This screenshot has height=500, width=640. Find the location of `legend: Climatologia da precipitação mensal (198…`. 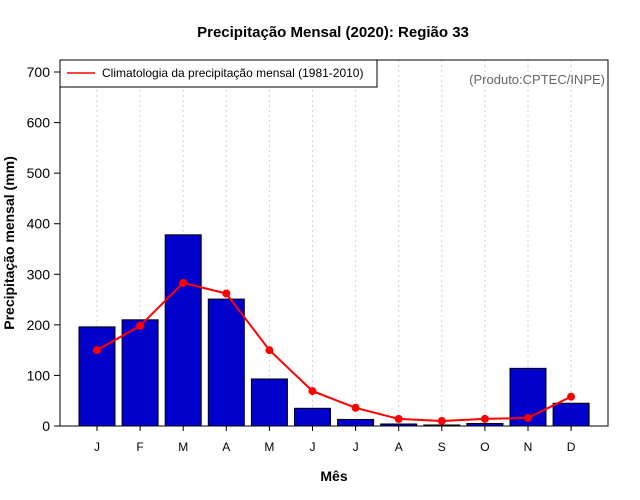

legend: Climatologia da precipitação mensal (198… is located at coordinates (218, 73).